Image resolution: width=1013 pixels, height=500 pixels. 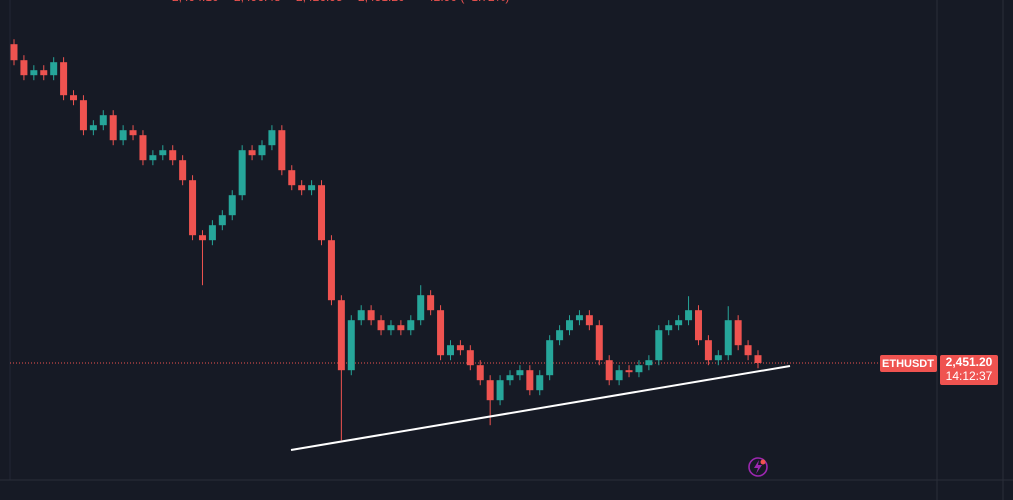 What do you see at coordinates (969, 362) in the screenshot?
I see `last-price-label: 2,451.20` at bounding box center [969, 362].